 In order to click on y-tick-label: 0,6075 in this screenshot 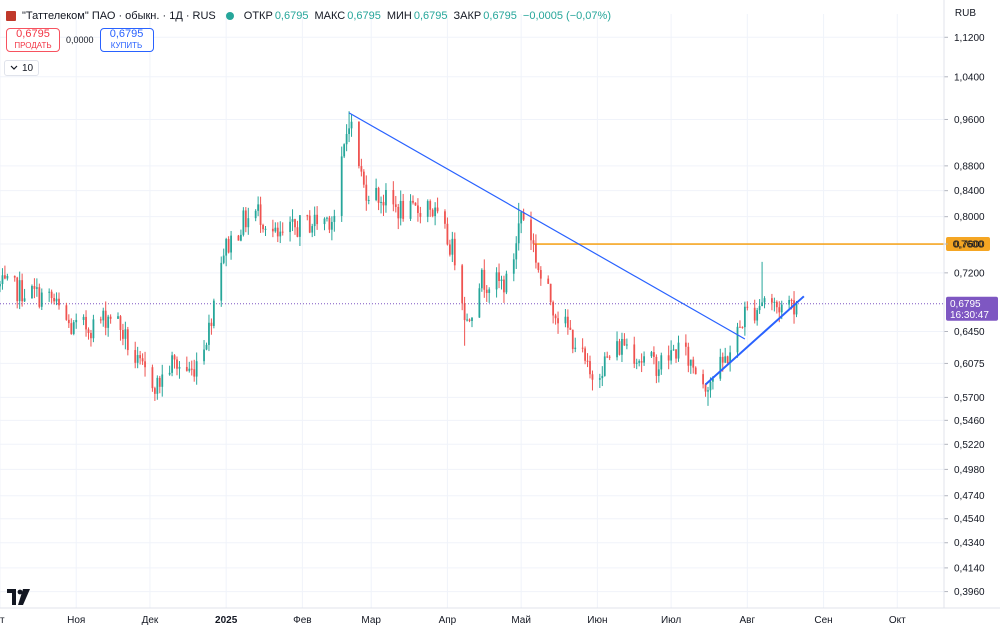, I will do `click(969, 364)`.